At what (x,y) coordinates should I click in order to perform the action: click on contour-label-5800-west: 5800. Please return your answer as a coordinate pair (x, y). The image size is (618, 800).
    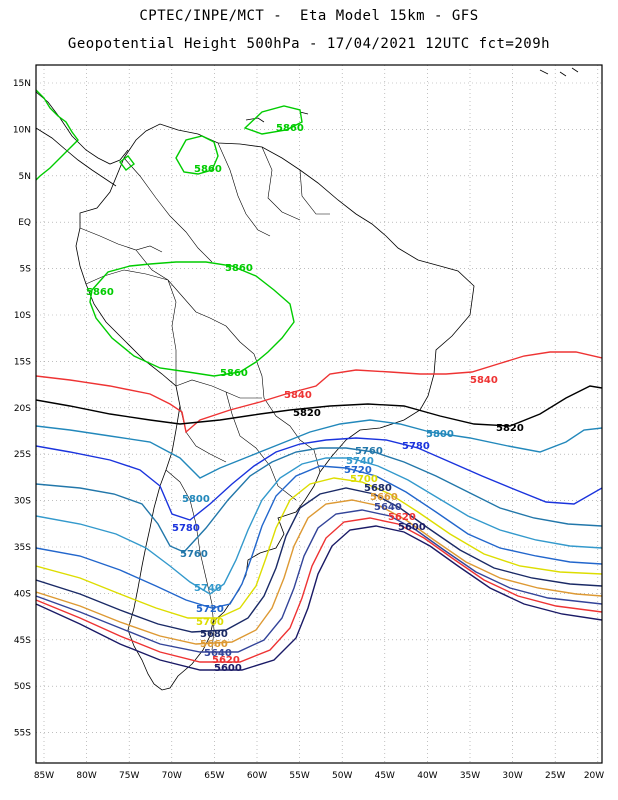
    Looking at the image, I should click on (196, 499).